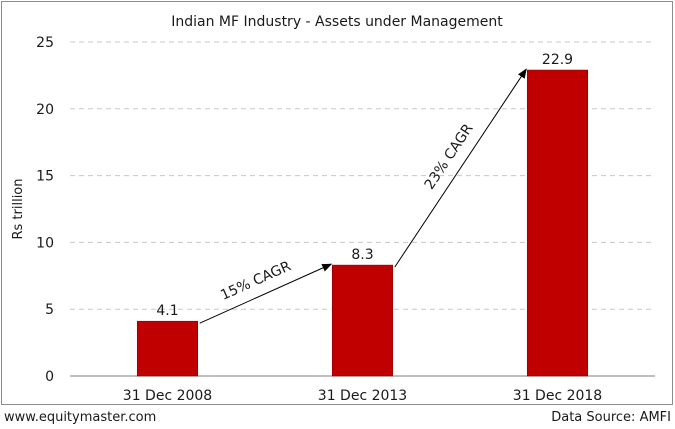  I want to click on x-tick-label: 31 Dec 2008, so click(167, 396).